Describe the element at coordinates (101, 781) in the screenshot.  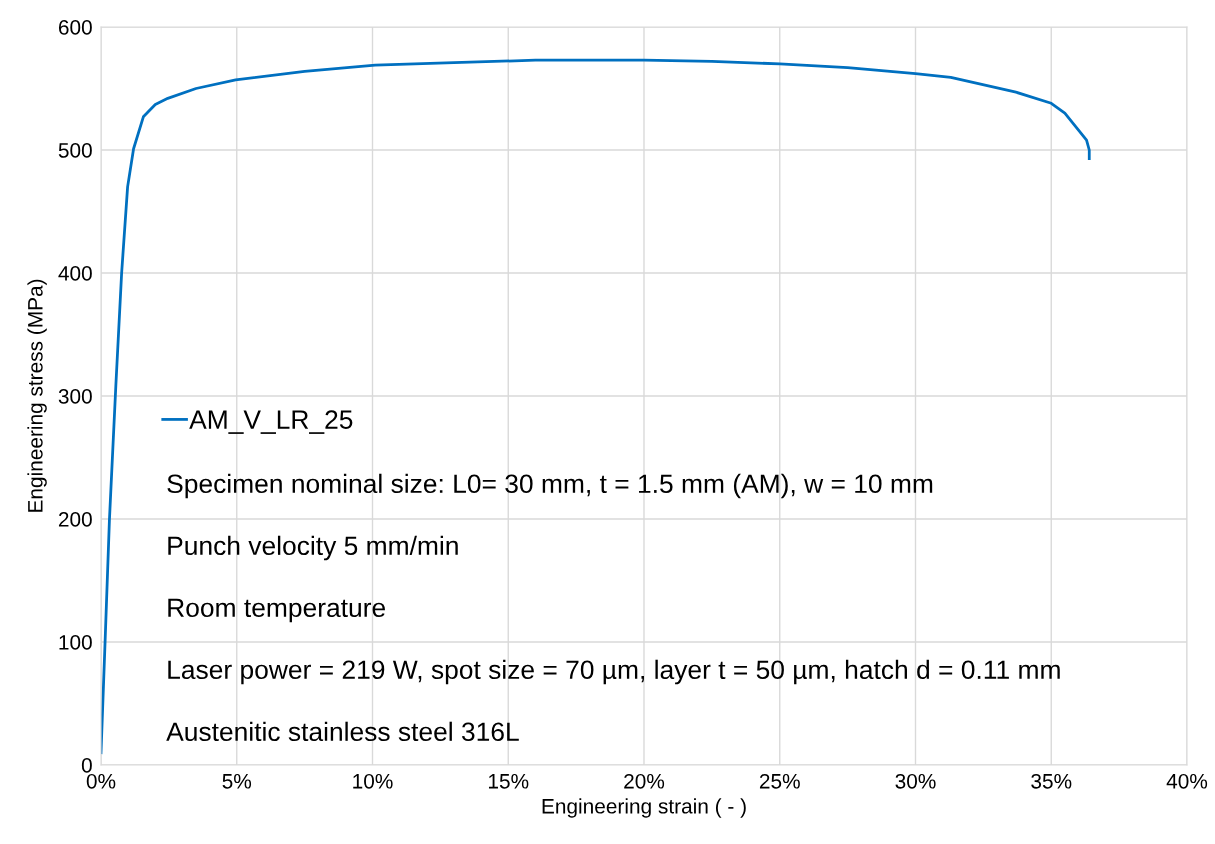
I see `x-tick-label: 0%` at that location.